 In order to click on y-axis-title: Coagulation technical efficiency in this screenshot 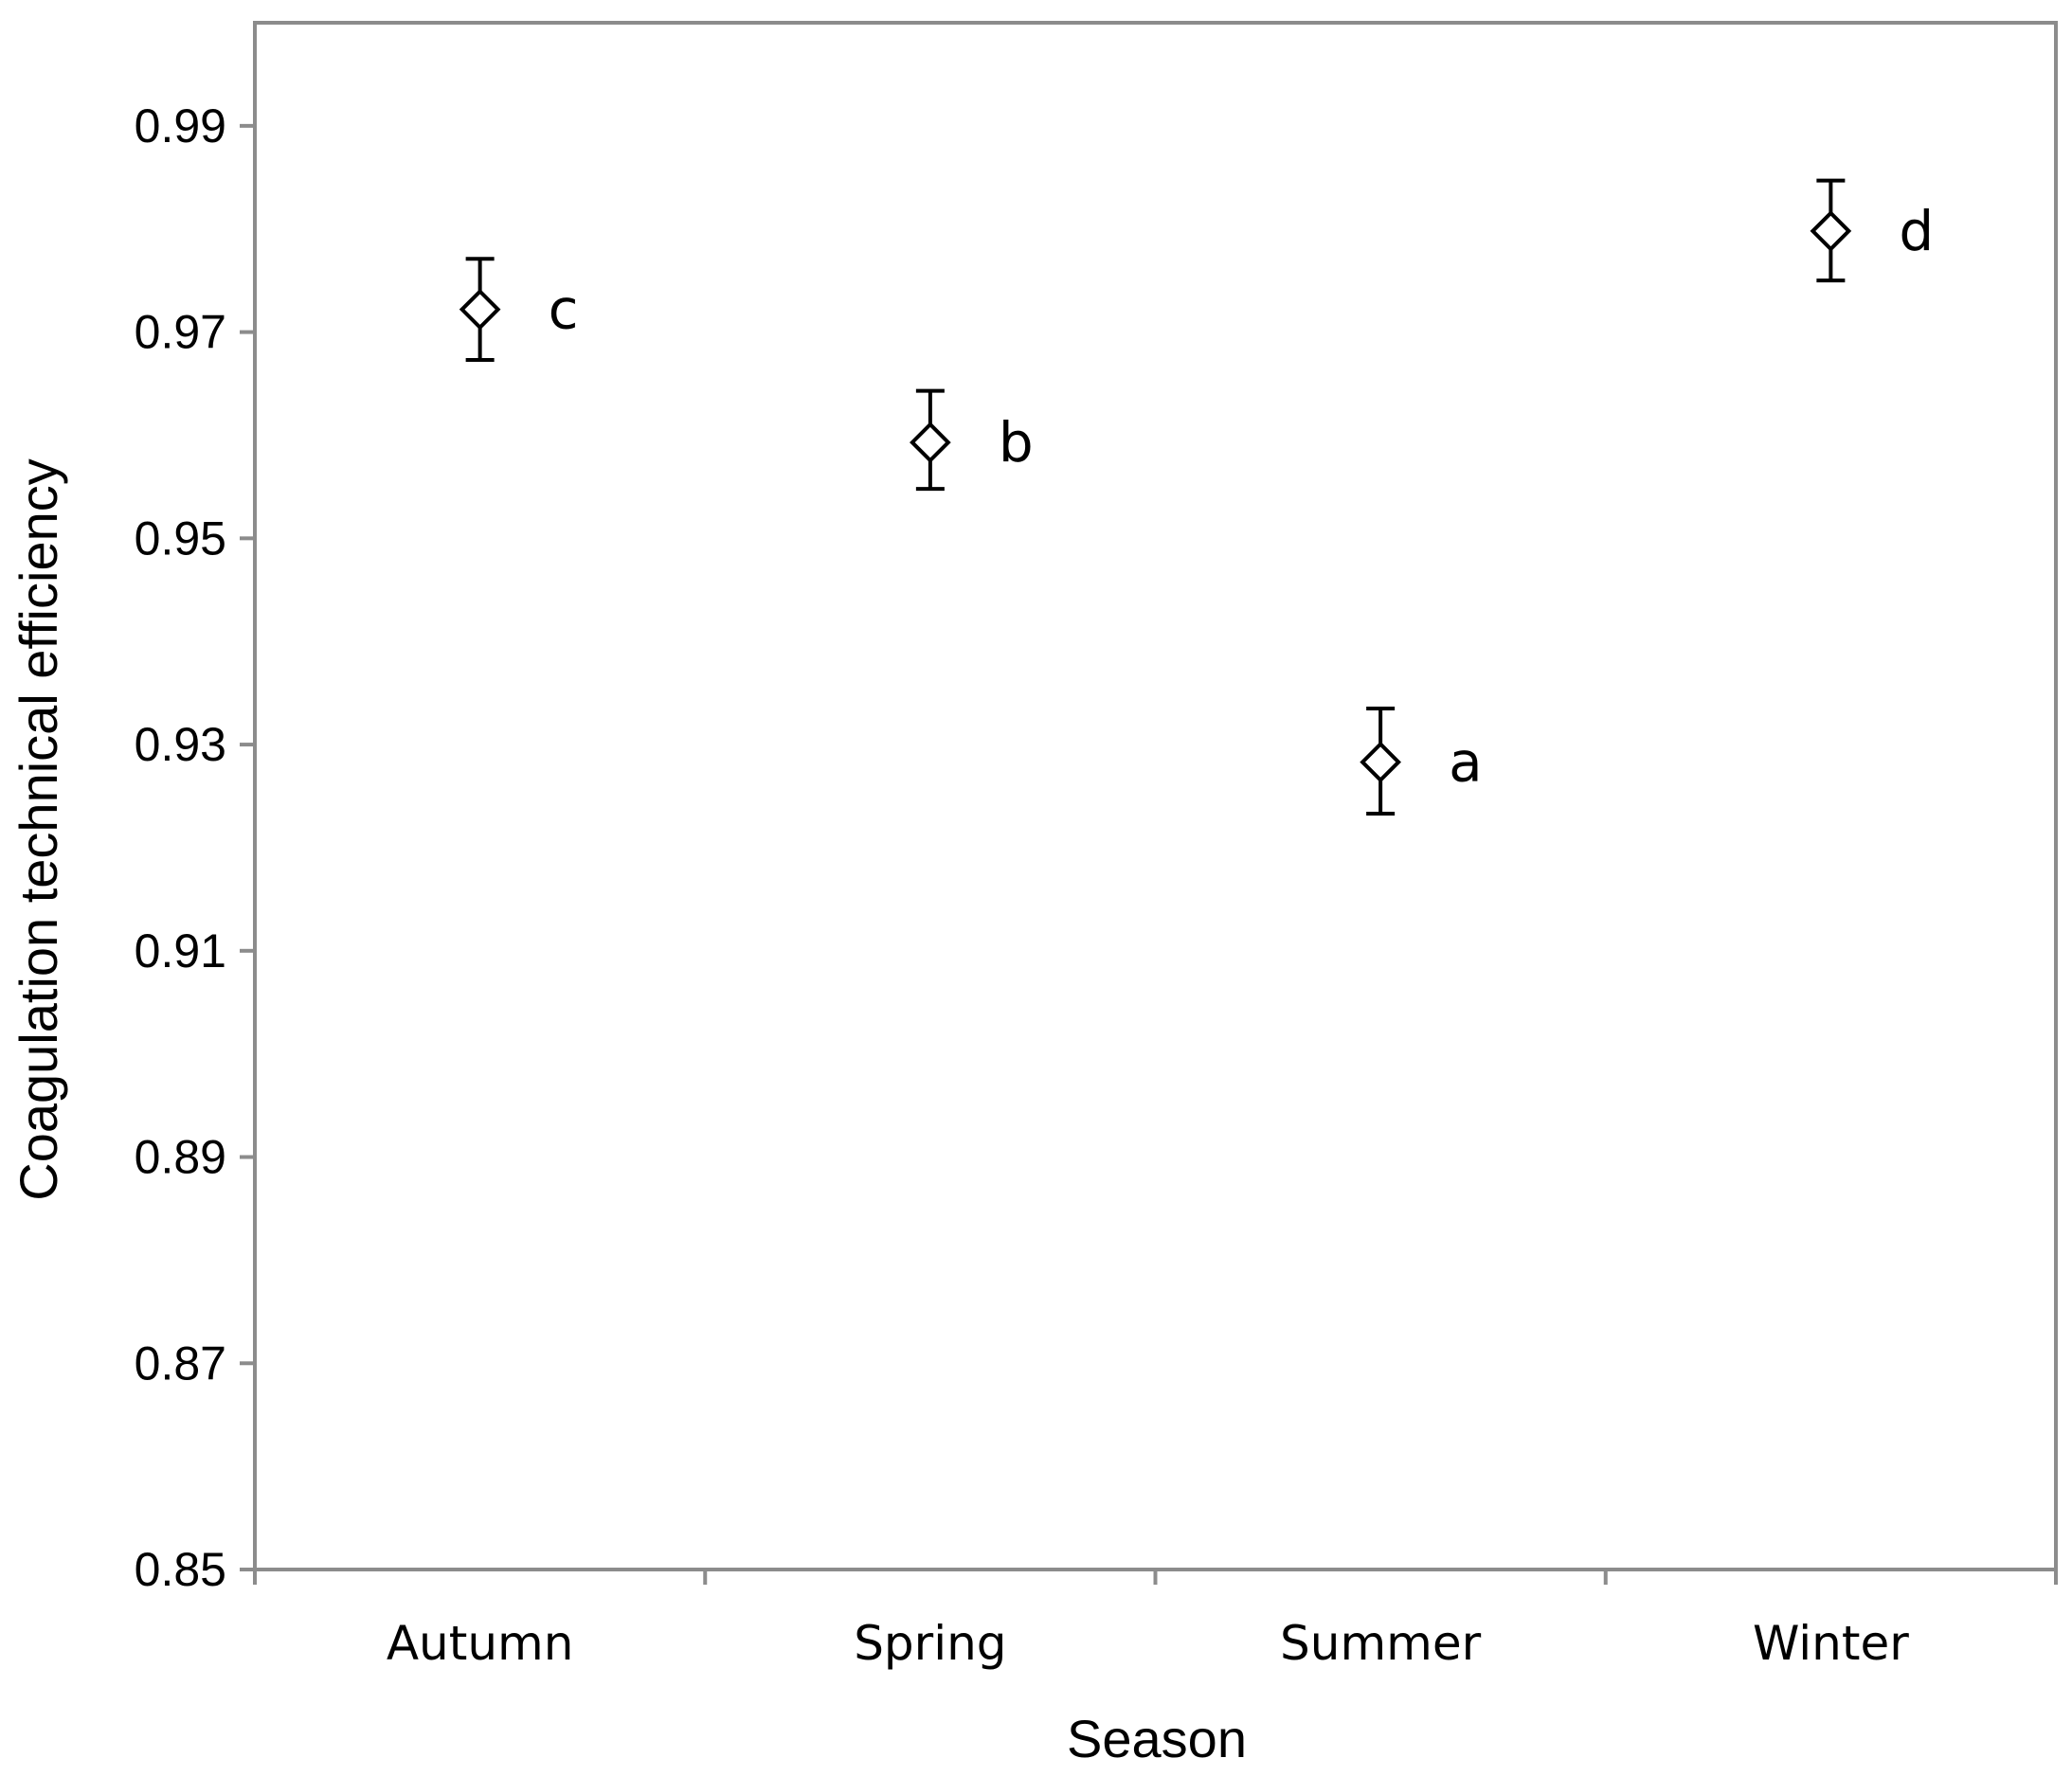, I will do `click(38, 829)`.